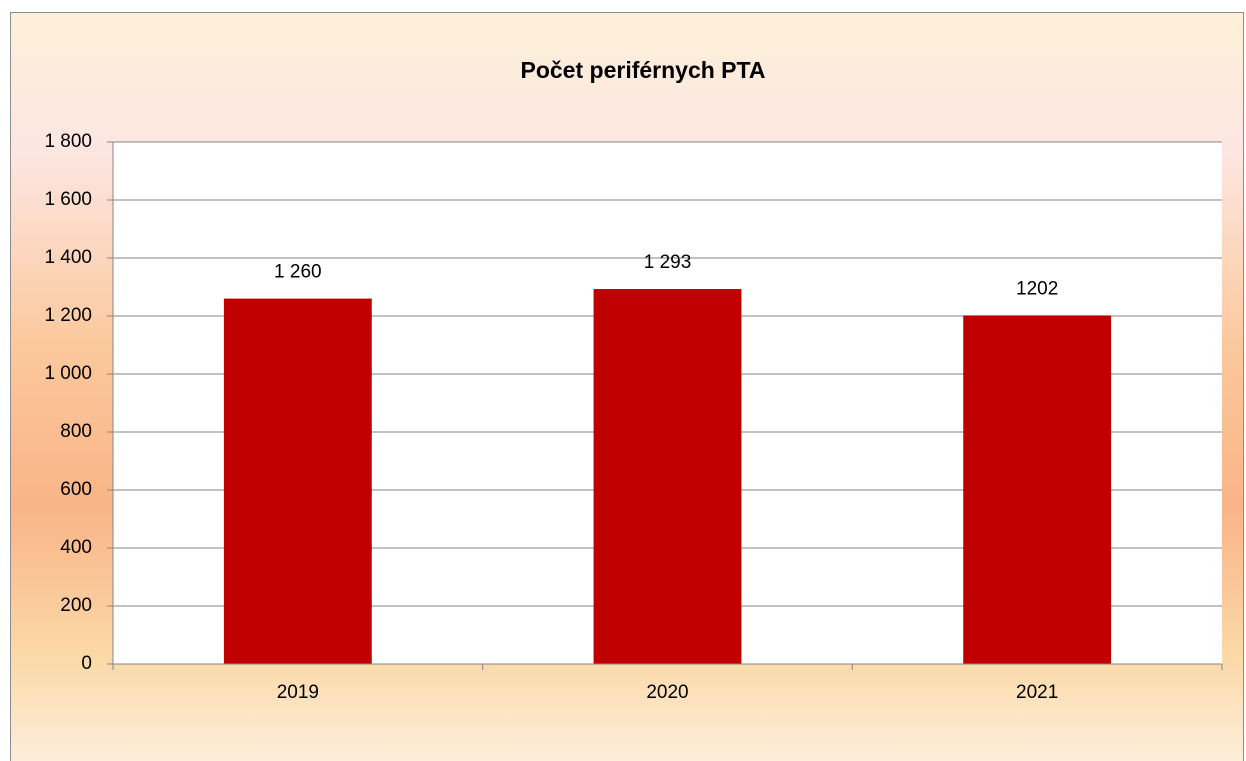  I want to click on x-tick-label: 2019, so click(298, 692).